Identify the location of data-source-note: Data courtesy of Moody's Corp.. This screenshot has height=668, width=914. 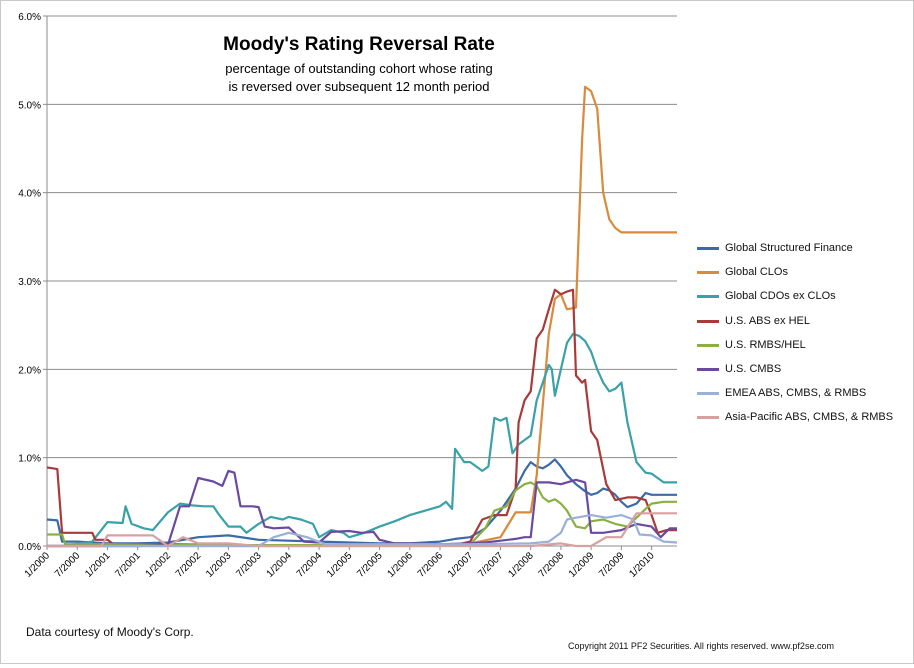
(110, 632).